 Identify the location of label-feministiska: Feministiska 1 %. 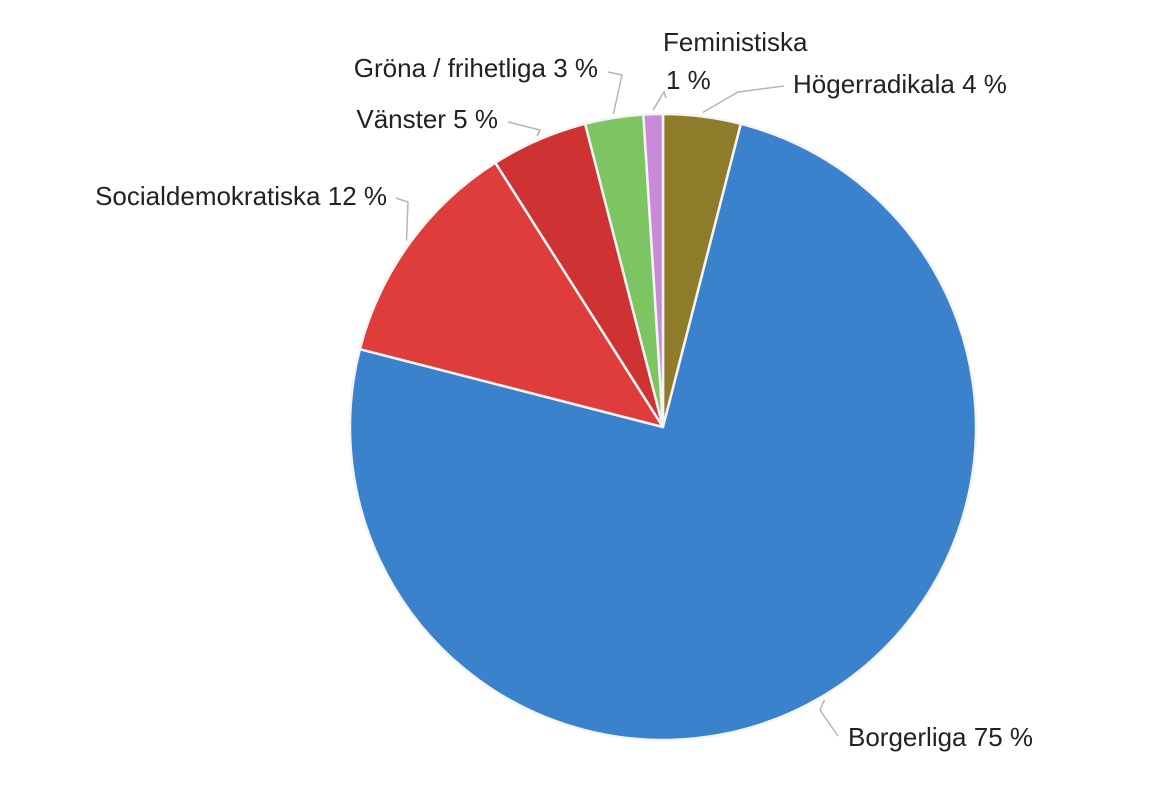
(739, 61).